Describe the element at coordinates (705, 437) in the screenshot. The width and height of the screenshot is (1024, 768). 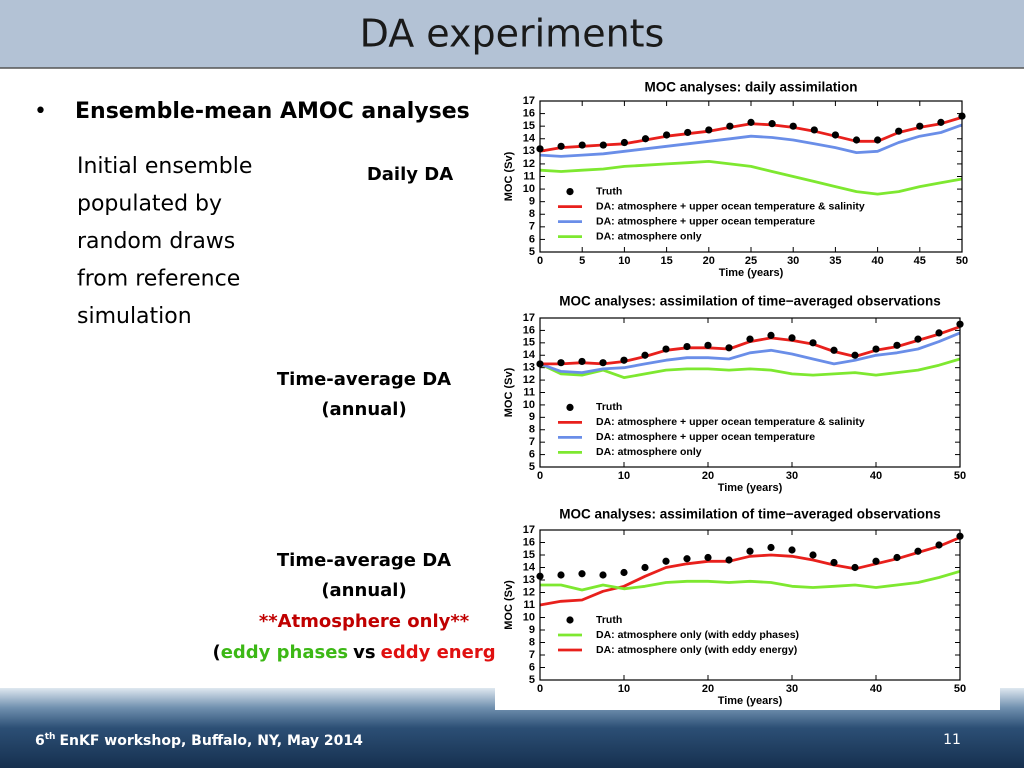
I see `legend-label: DA: atmosphere + upper ocean temperature` at that location.